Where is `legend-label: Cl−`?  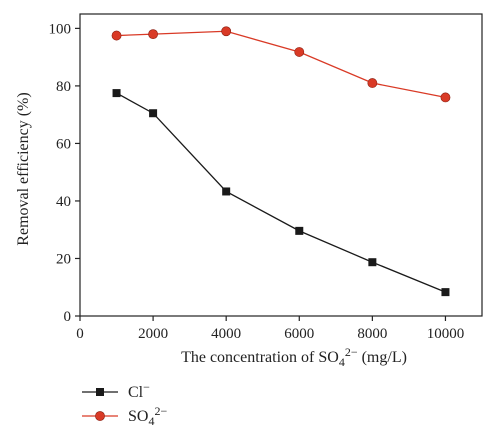
legend-label: Cl− is located at coordinates (139, 390).